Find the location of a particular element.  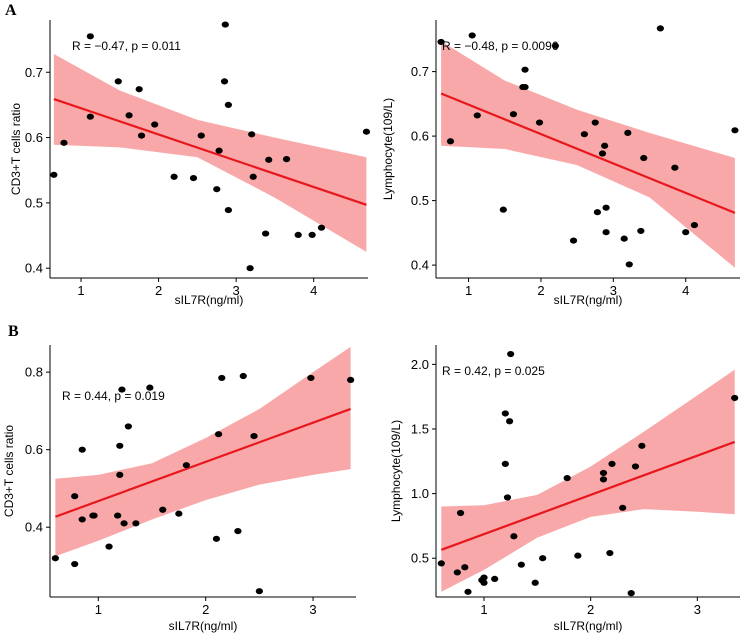

y-tick-label: 2.0 is located at coordinates (420, 364).